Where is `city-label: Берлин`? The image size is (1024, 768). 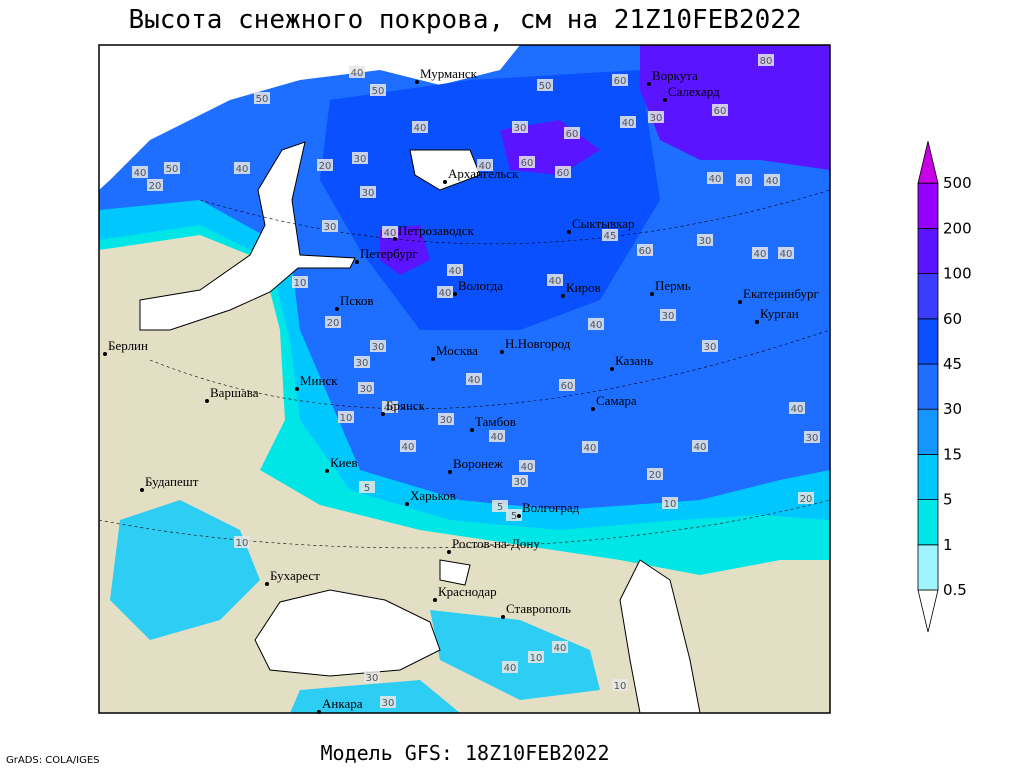 city-label: Берлин is located at coordinates (128, 345).